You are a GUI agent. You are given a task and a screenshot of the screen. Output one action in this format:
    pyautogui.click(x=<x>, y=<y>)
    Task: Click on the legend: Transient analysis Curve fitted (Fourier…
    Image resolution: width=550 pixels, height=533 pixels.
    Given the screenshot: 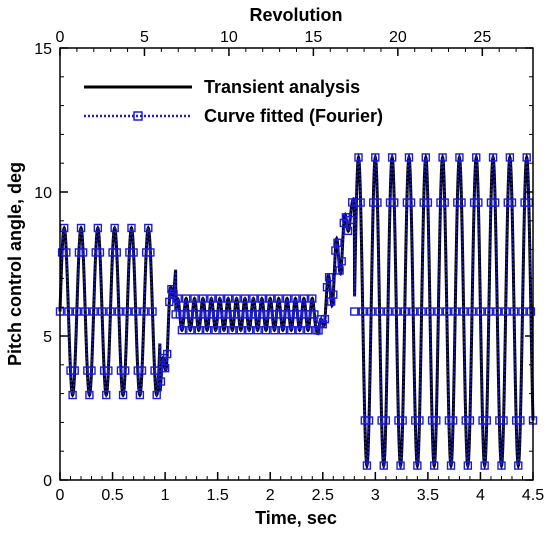 What is the action you would take?
    pyautogui.click(x=233, y=101)
    